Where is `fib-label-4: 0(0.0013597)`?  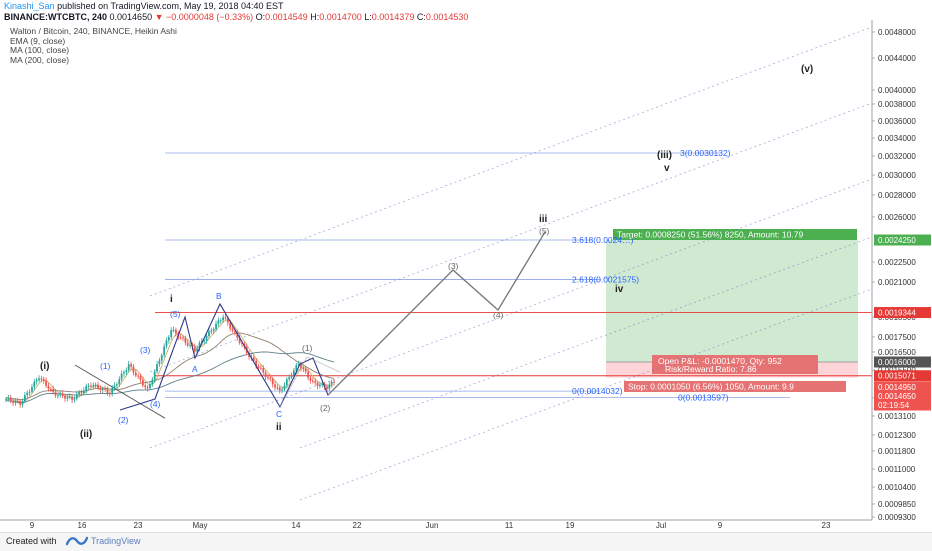 fib-label-4: 0(0.0013597) is located at coordinates (703, 398).